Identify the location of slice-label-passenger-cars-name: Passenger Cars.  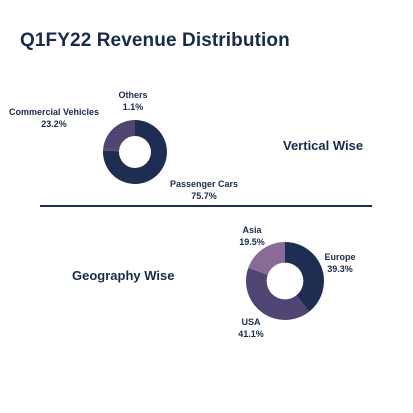
(204, 184).